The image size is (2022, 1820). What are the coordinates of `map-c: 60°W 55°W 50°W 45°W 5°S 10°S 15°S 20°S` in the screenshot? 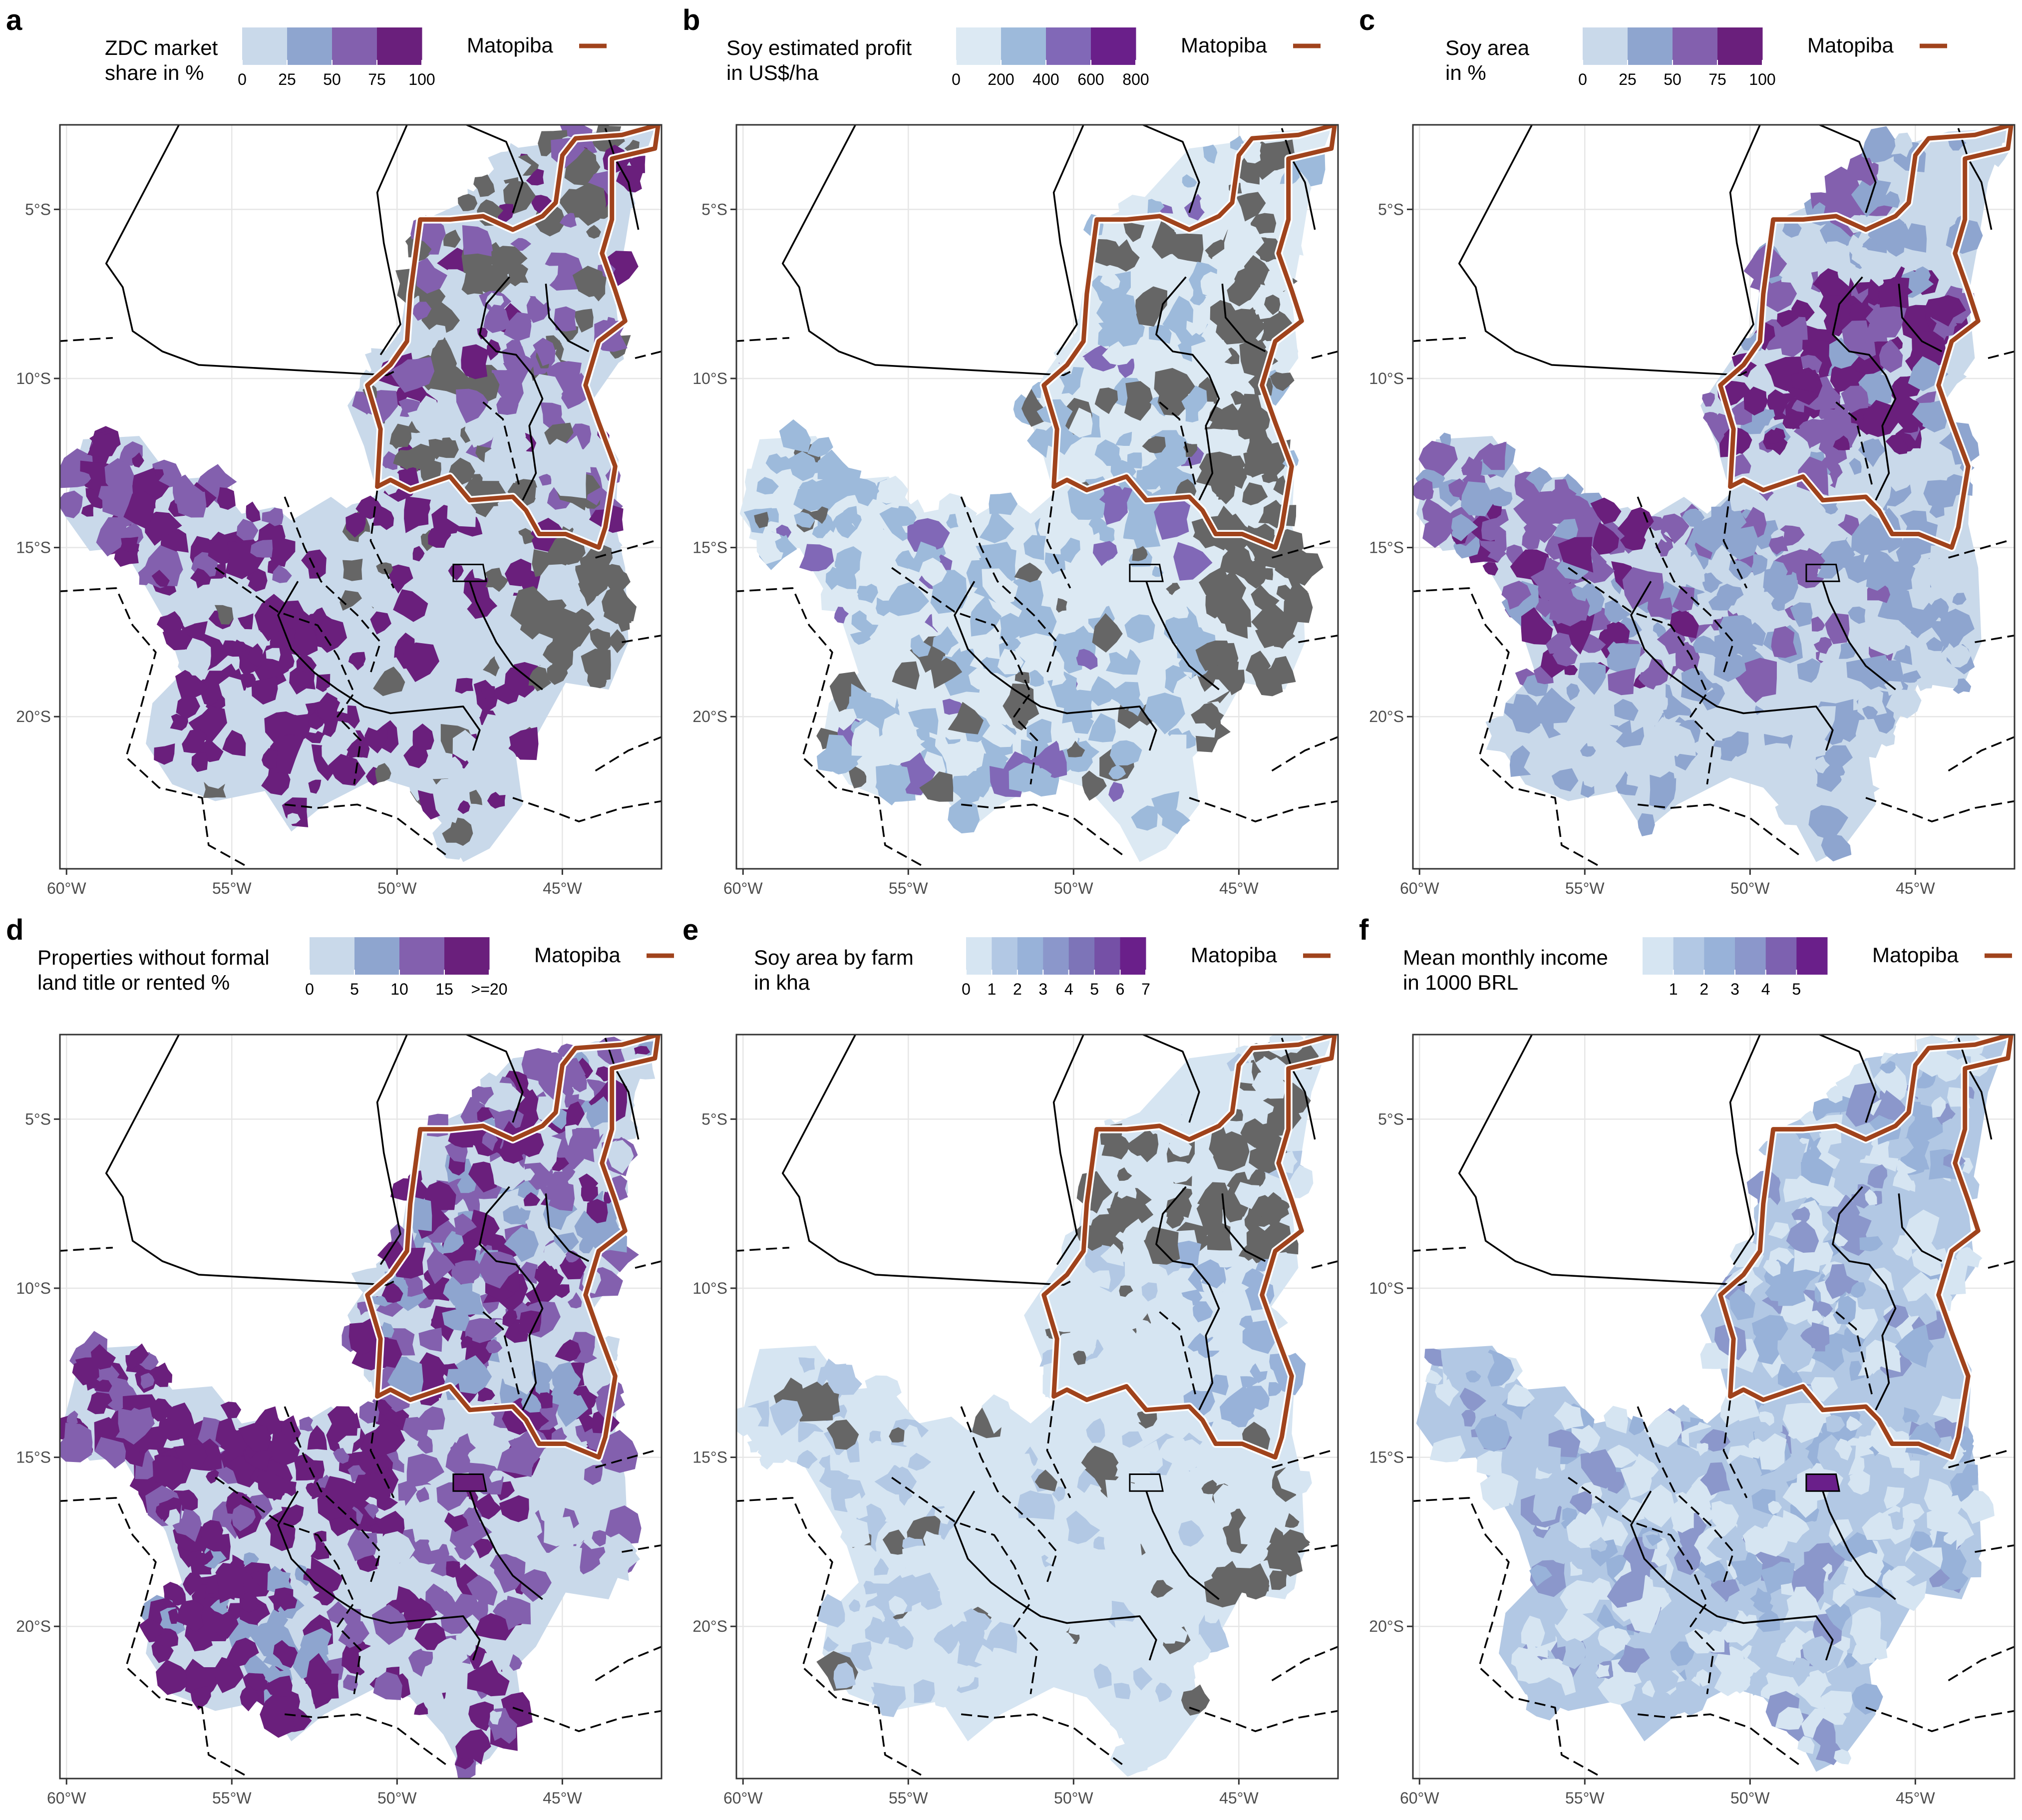 It's located at (1692, 510).